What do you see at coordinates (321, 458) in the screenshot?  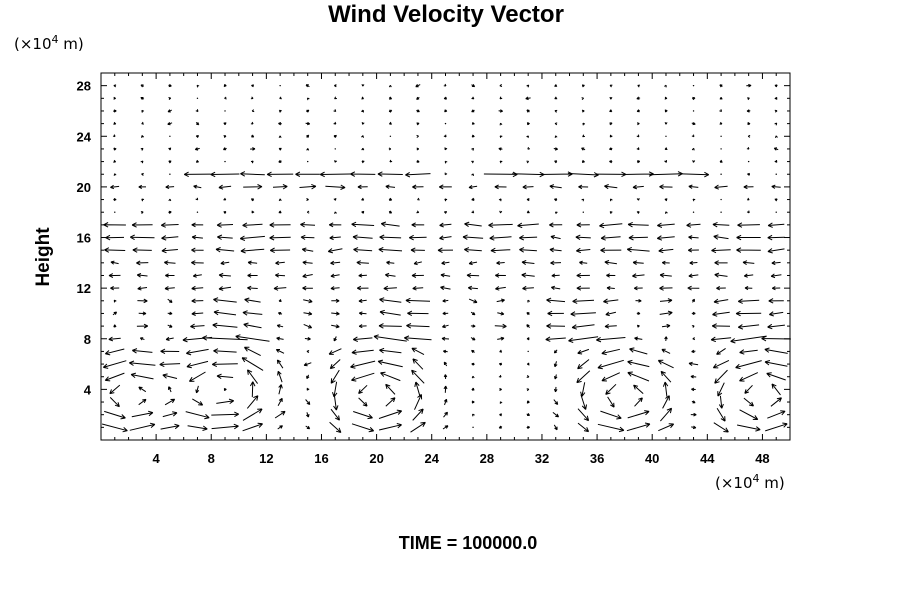 I see `x-tick-label: 16` at bounding box center [321, 458].